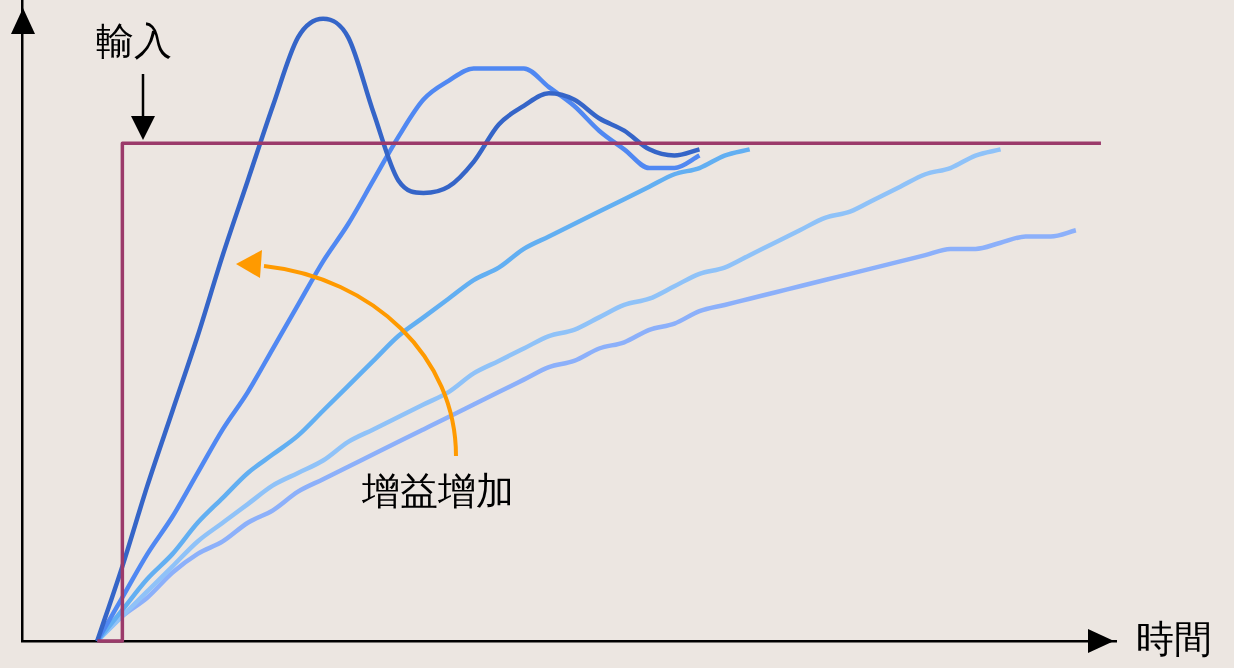  I want to click on annotation: 增益增加, so click(438, 491).